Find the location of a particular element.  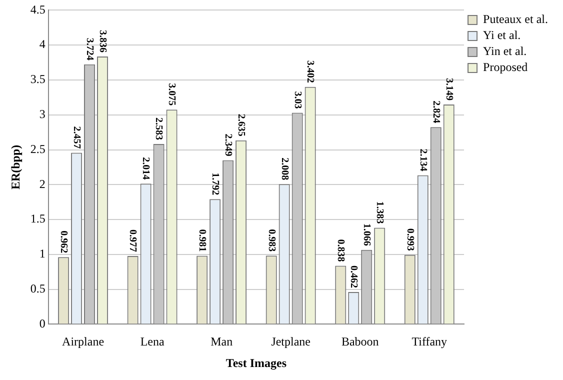

y-tick-label: 2.5 is located at coordinates (38, 149).